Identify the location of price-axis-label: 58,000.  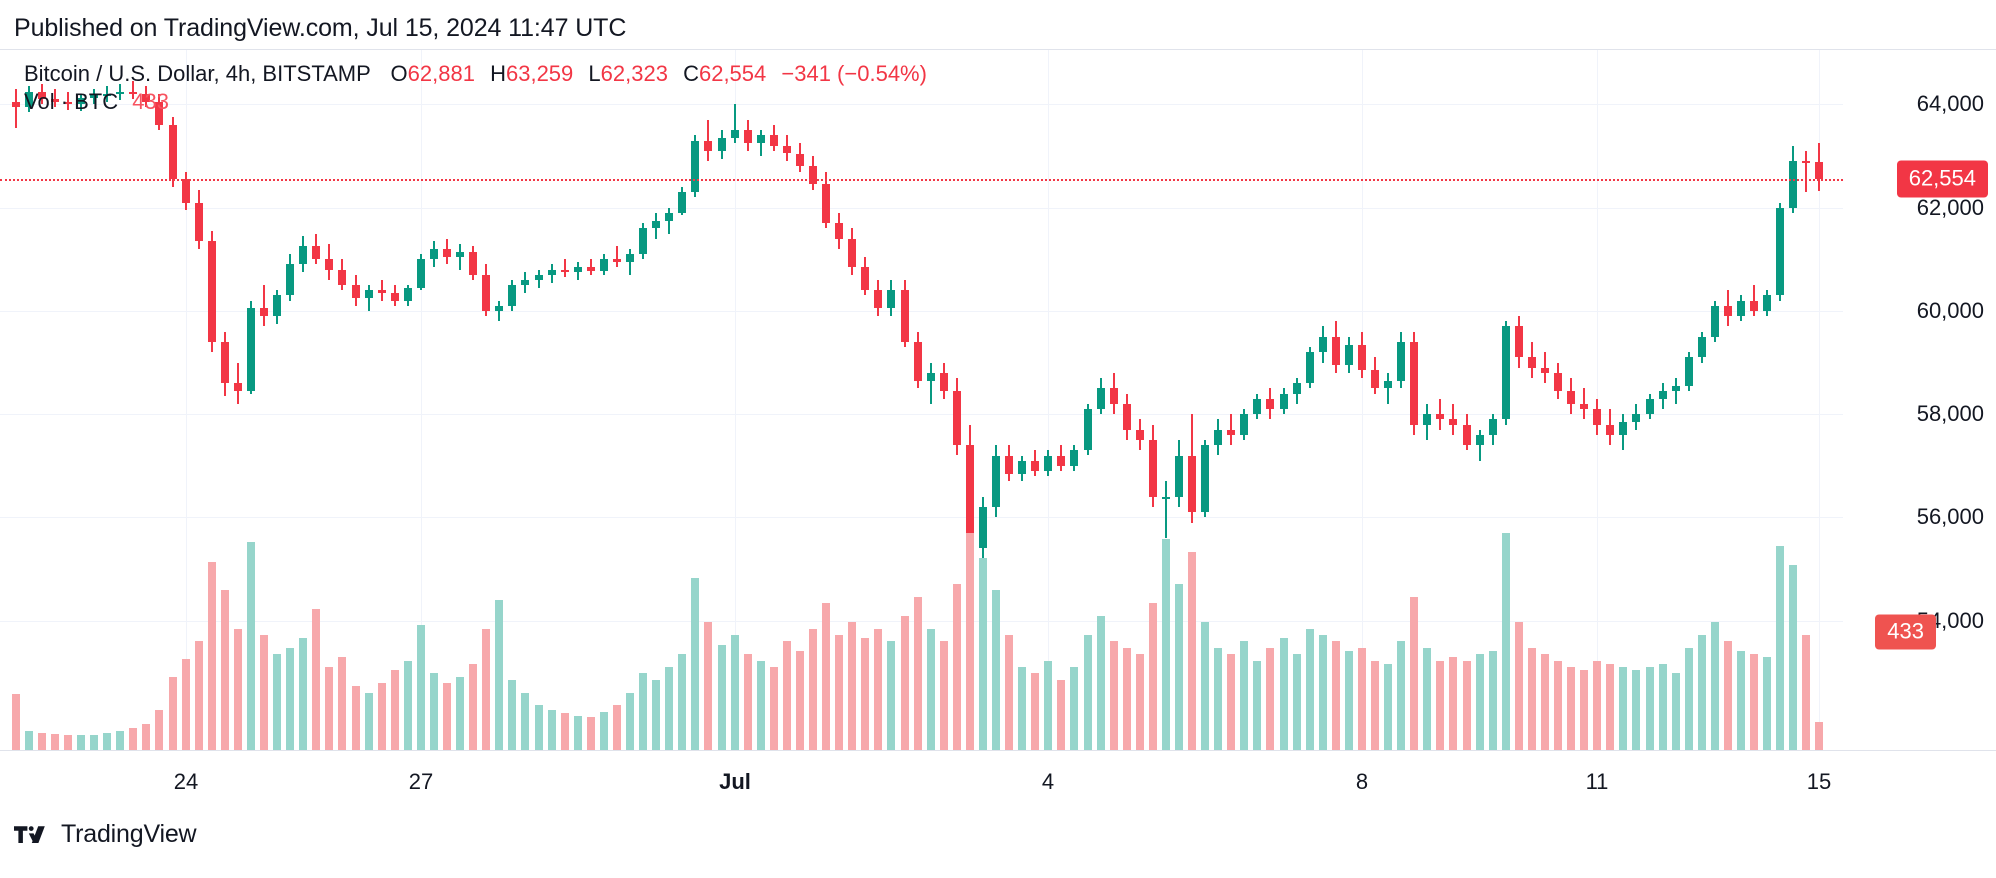
(1950, 414).